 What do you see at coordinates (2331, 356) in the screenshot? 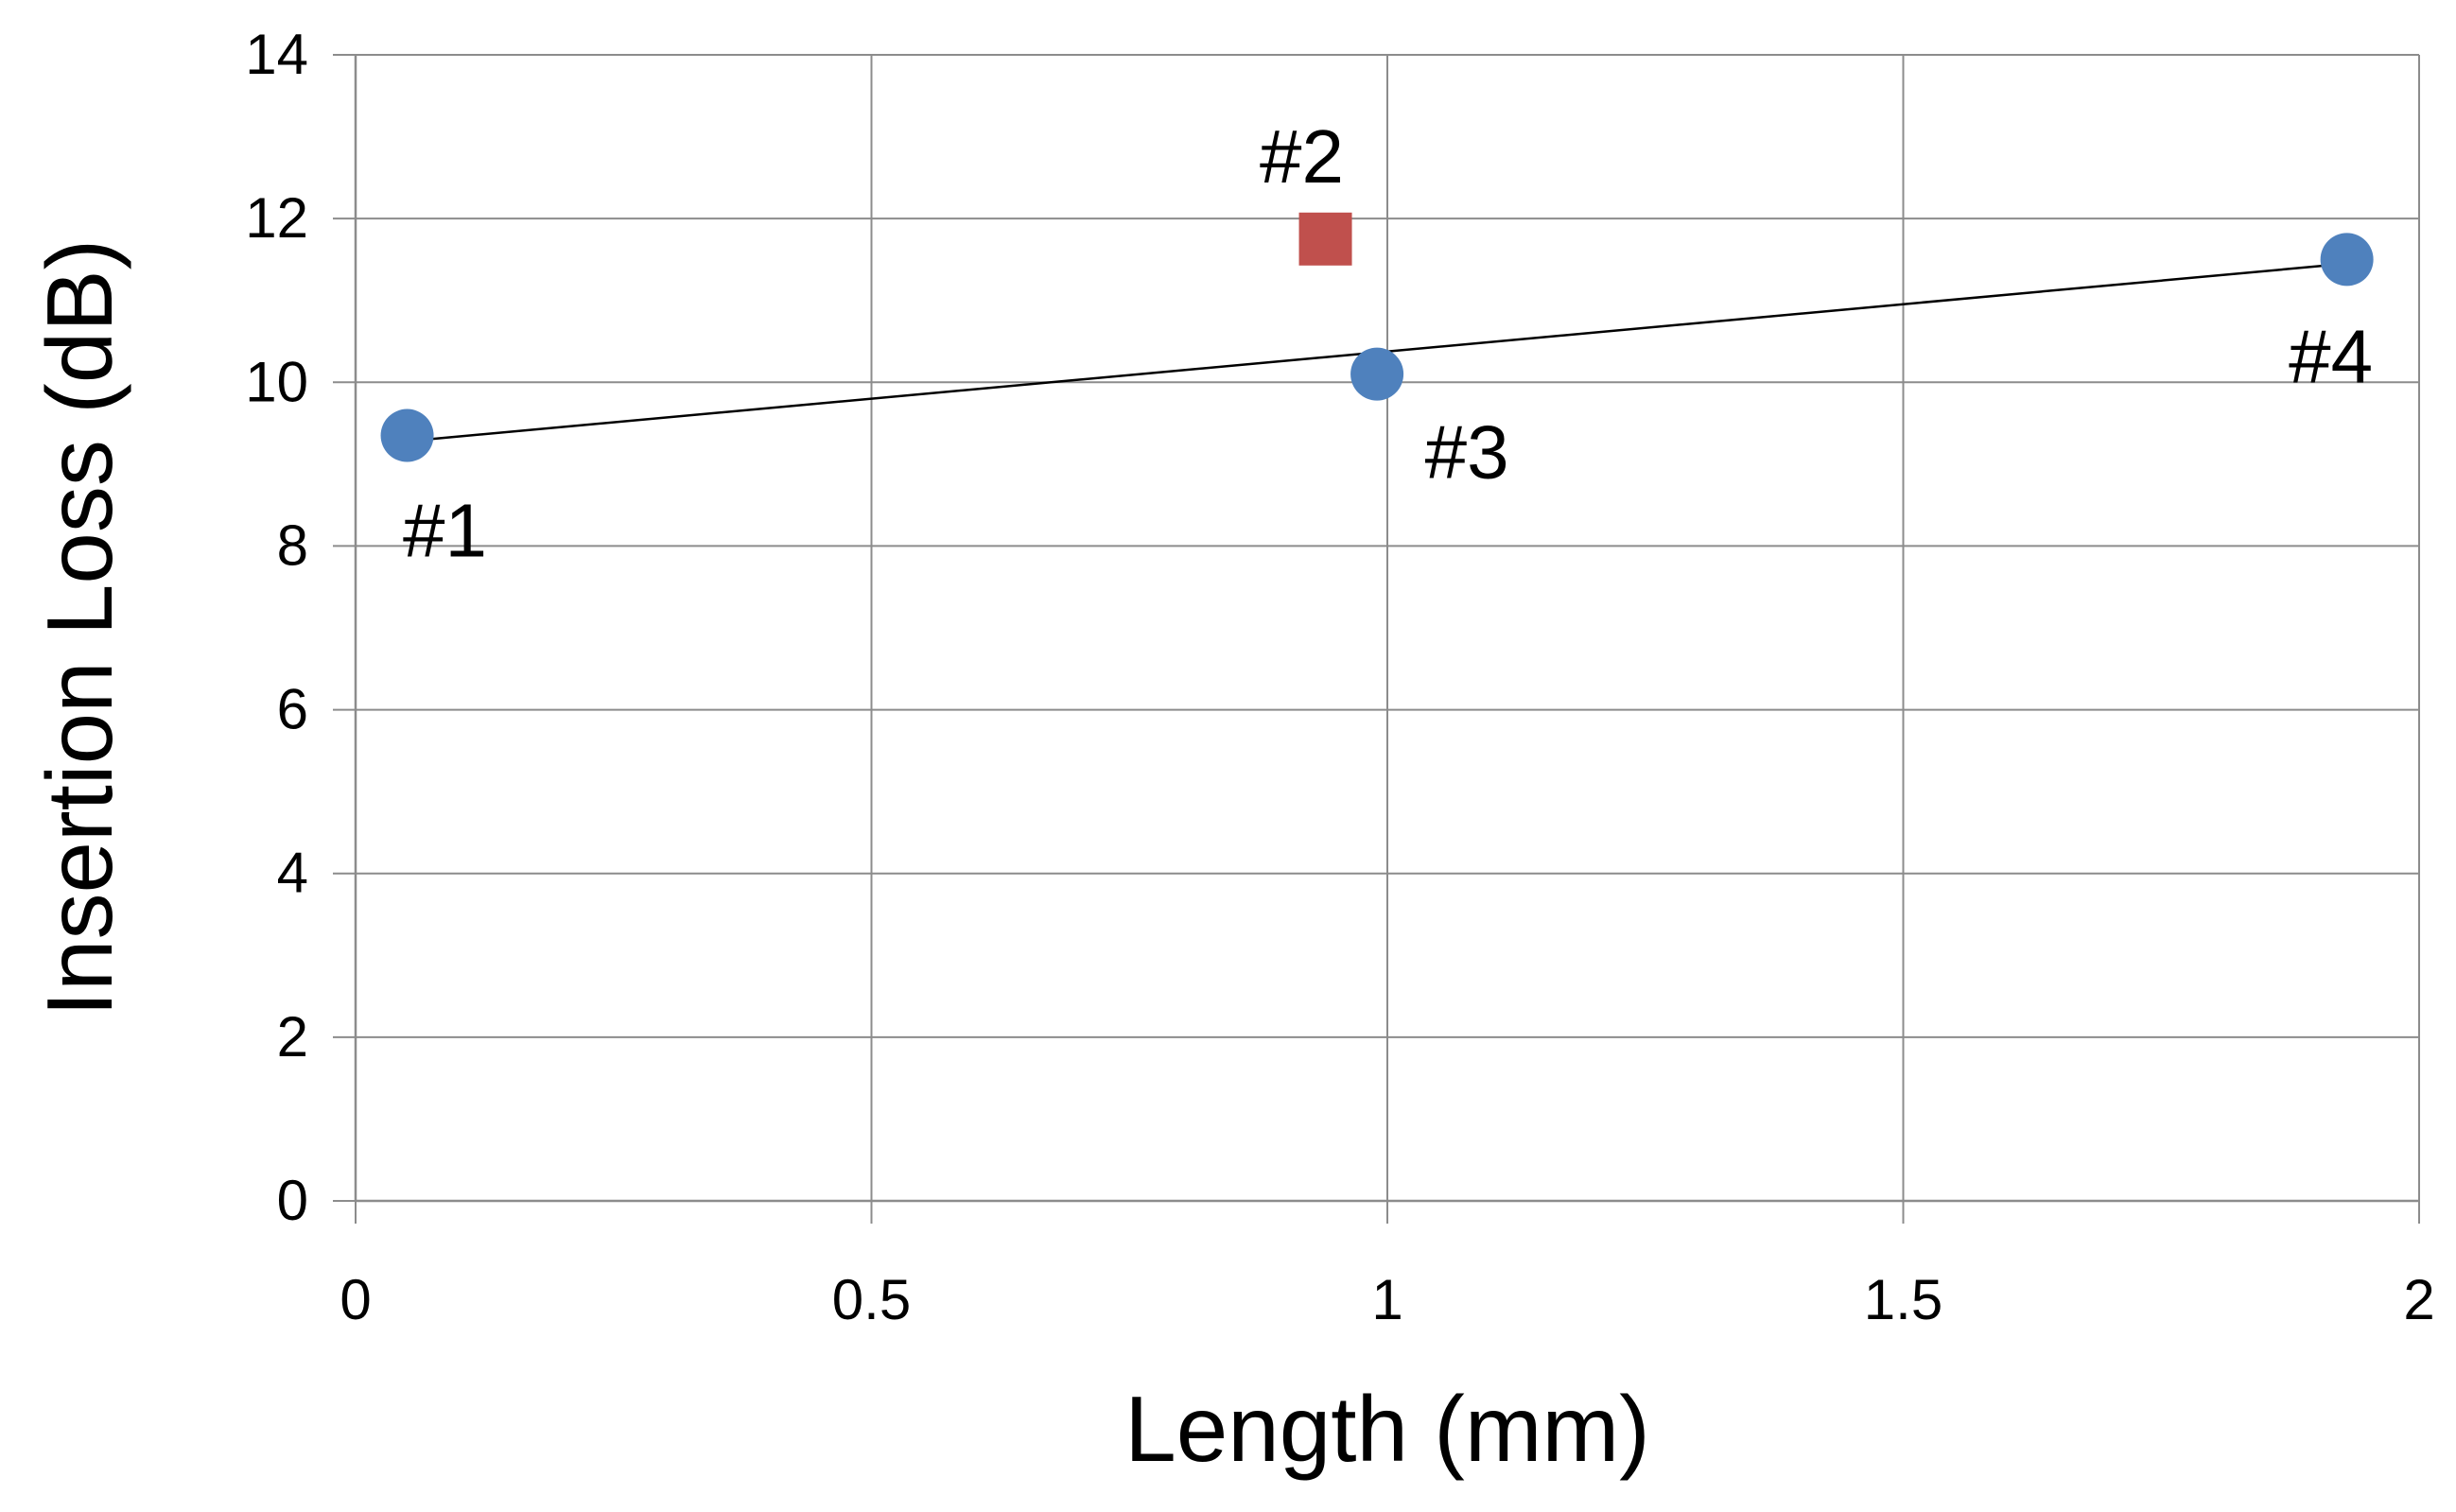
I see `data-point-label: #4` at bounding box center [2331, 356].